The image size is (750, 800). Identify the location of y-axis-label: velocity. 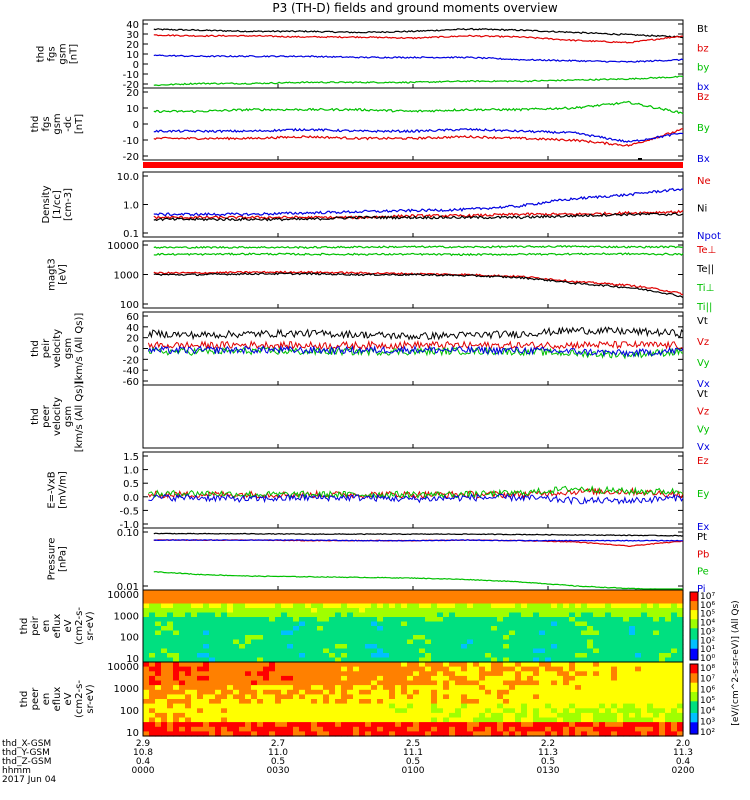
(57, 348).